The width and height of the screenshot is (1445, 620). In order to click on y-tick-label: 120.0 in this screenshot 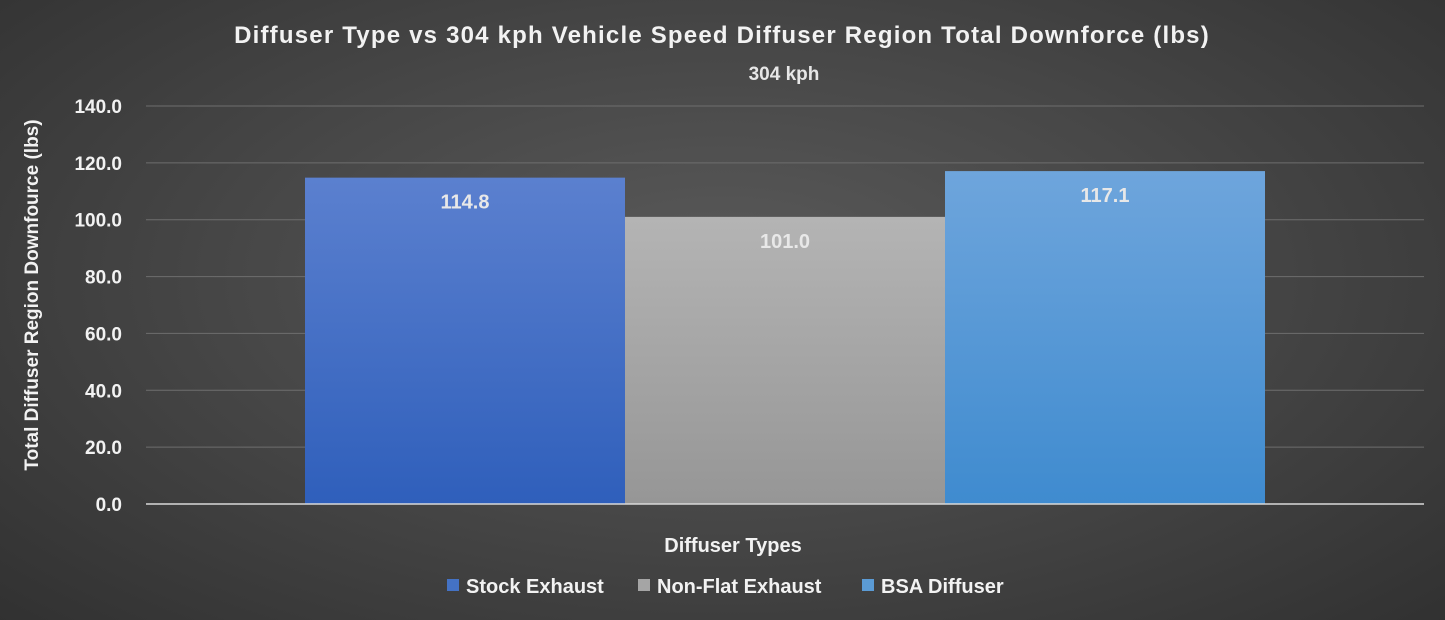, I will do `click(98, 164)`.